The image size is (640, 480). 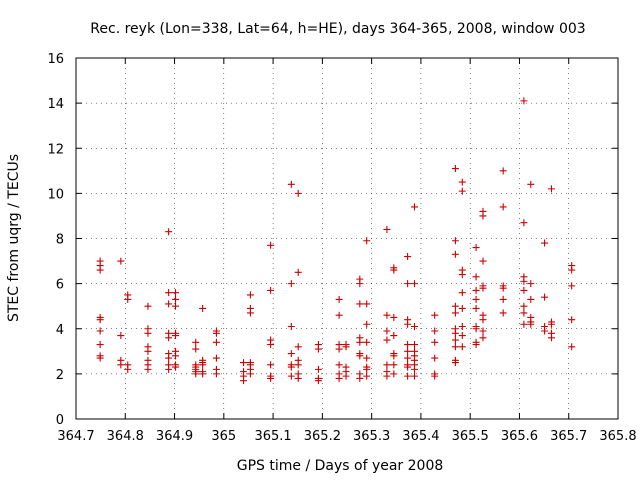 I want to click on y-tick-label: 12, so click(x=55, y=149).